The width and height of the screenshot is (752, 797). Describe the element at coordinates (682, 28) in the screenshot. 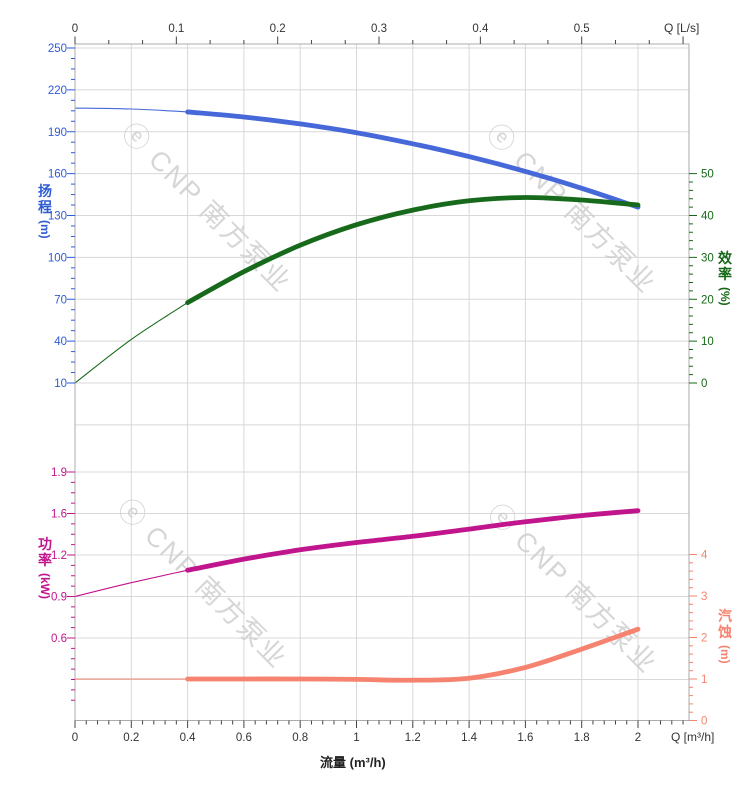

I see `top-axis-unit-label: Q [L/s]` at that location.